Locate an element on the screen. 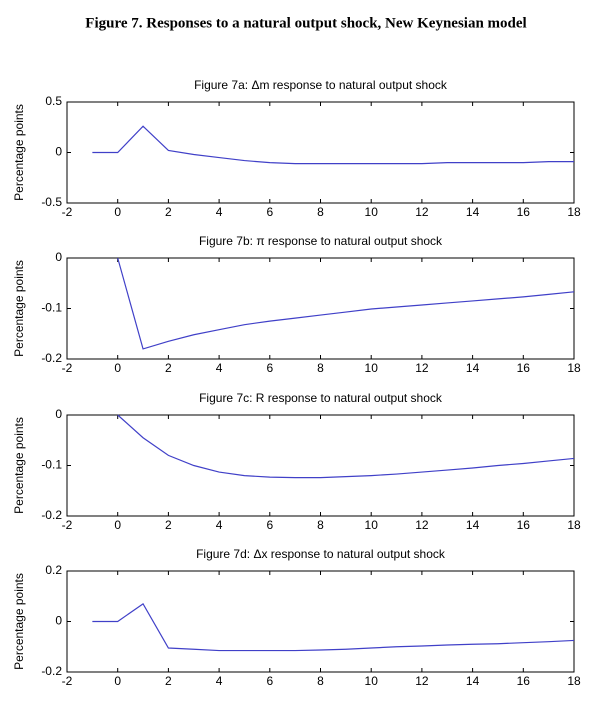  y-tick-label: 0.2 is located at coordinates (53, 570).